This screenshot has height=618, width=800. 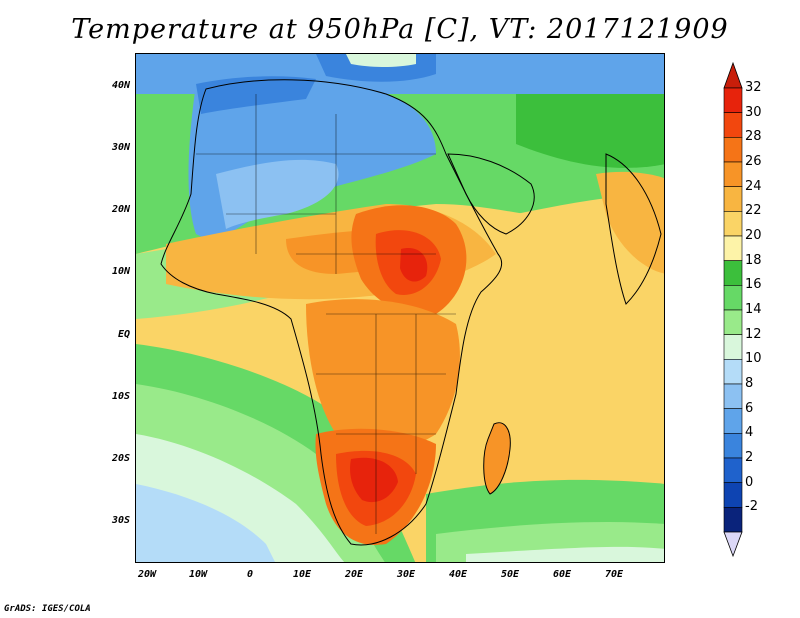 What do you see at coordinates (751, 507) in the screenshot?
I see `colorbar-label: -2` at bounding box center [751, 507].